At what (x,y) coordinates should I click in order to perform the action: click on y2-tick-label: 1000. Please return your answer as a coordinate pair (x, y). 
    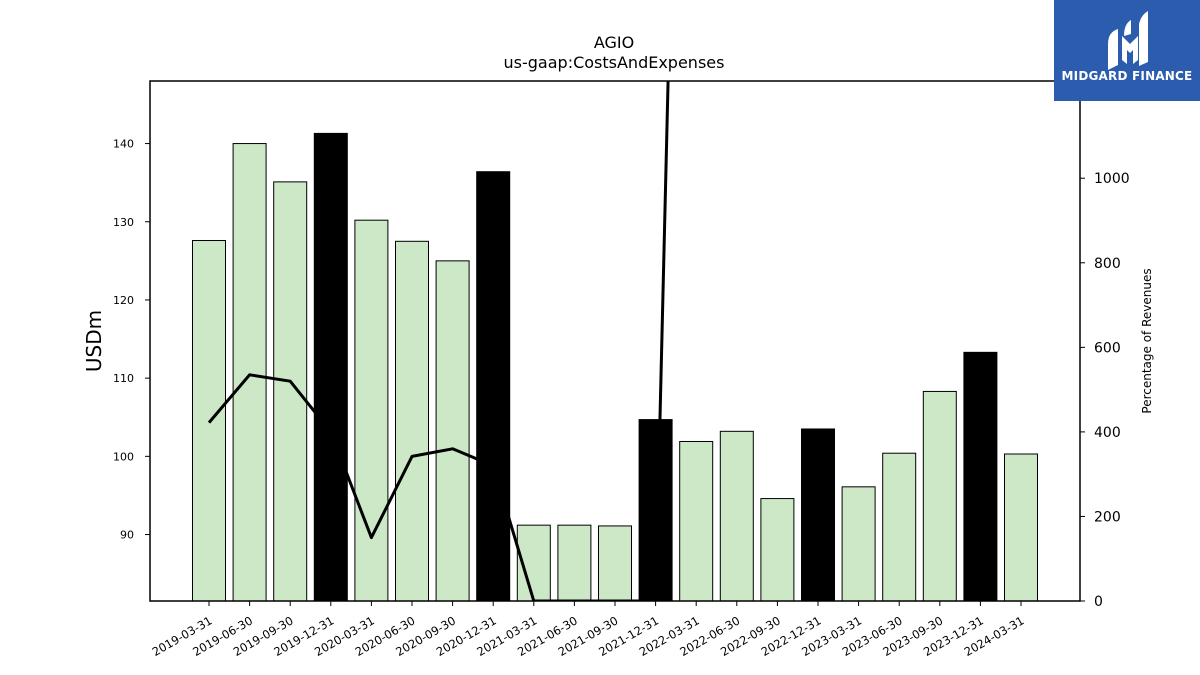
    Looking at the image, I should click on (1112, 179).